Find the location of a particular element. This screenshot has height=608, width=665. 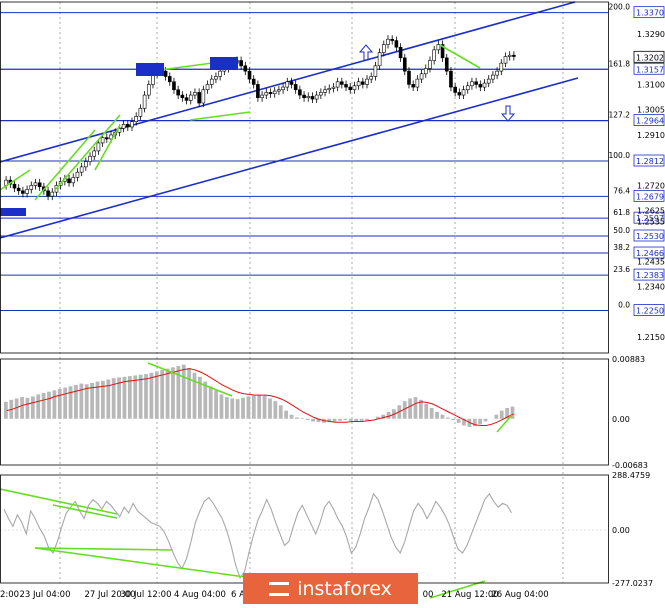

y-tick-label: 1.2435 is located at coordinates (651, 261).